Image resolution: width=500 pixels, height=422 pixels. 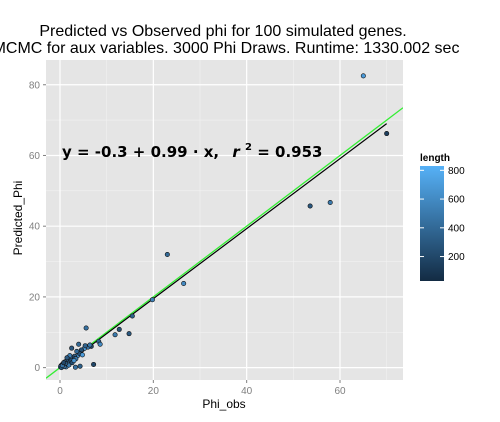 I want to click on r2-symbol: r, so click(x=236, y=152).